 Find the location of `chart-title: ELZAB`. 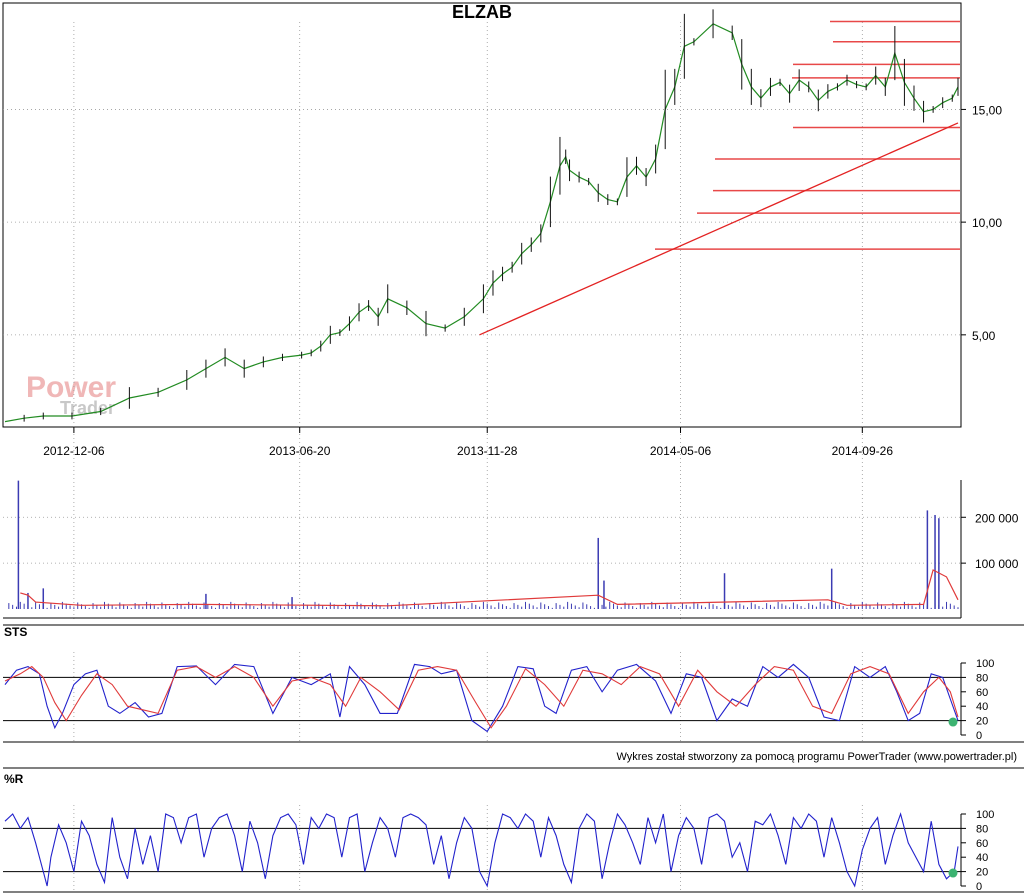

chart-title: ELZAB is located at coordinates (482, 12).